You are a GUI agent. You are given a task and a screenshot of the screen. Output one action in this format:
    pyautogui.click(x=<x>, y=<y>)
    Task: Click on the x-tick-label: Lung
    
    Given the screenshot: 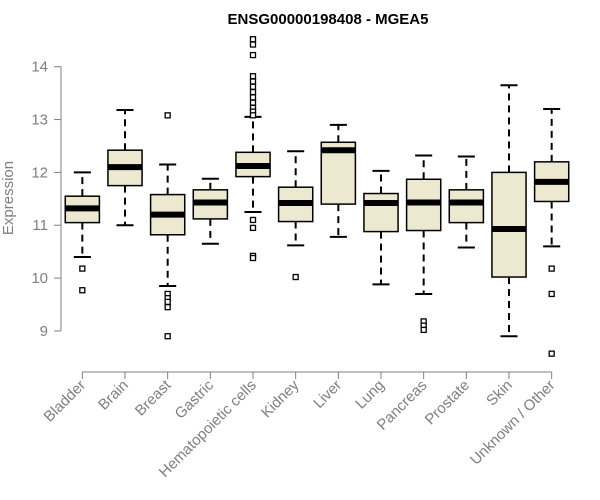 What is the action you would take?
    pyautogui.click(x=370, y=395)
    